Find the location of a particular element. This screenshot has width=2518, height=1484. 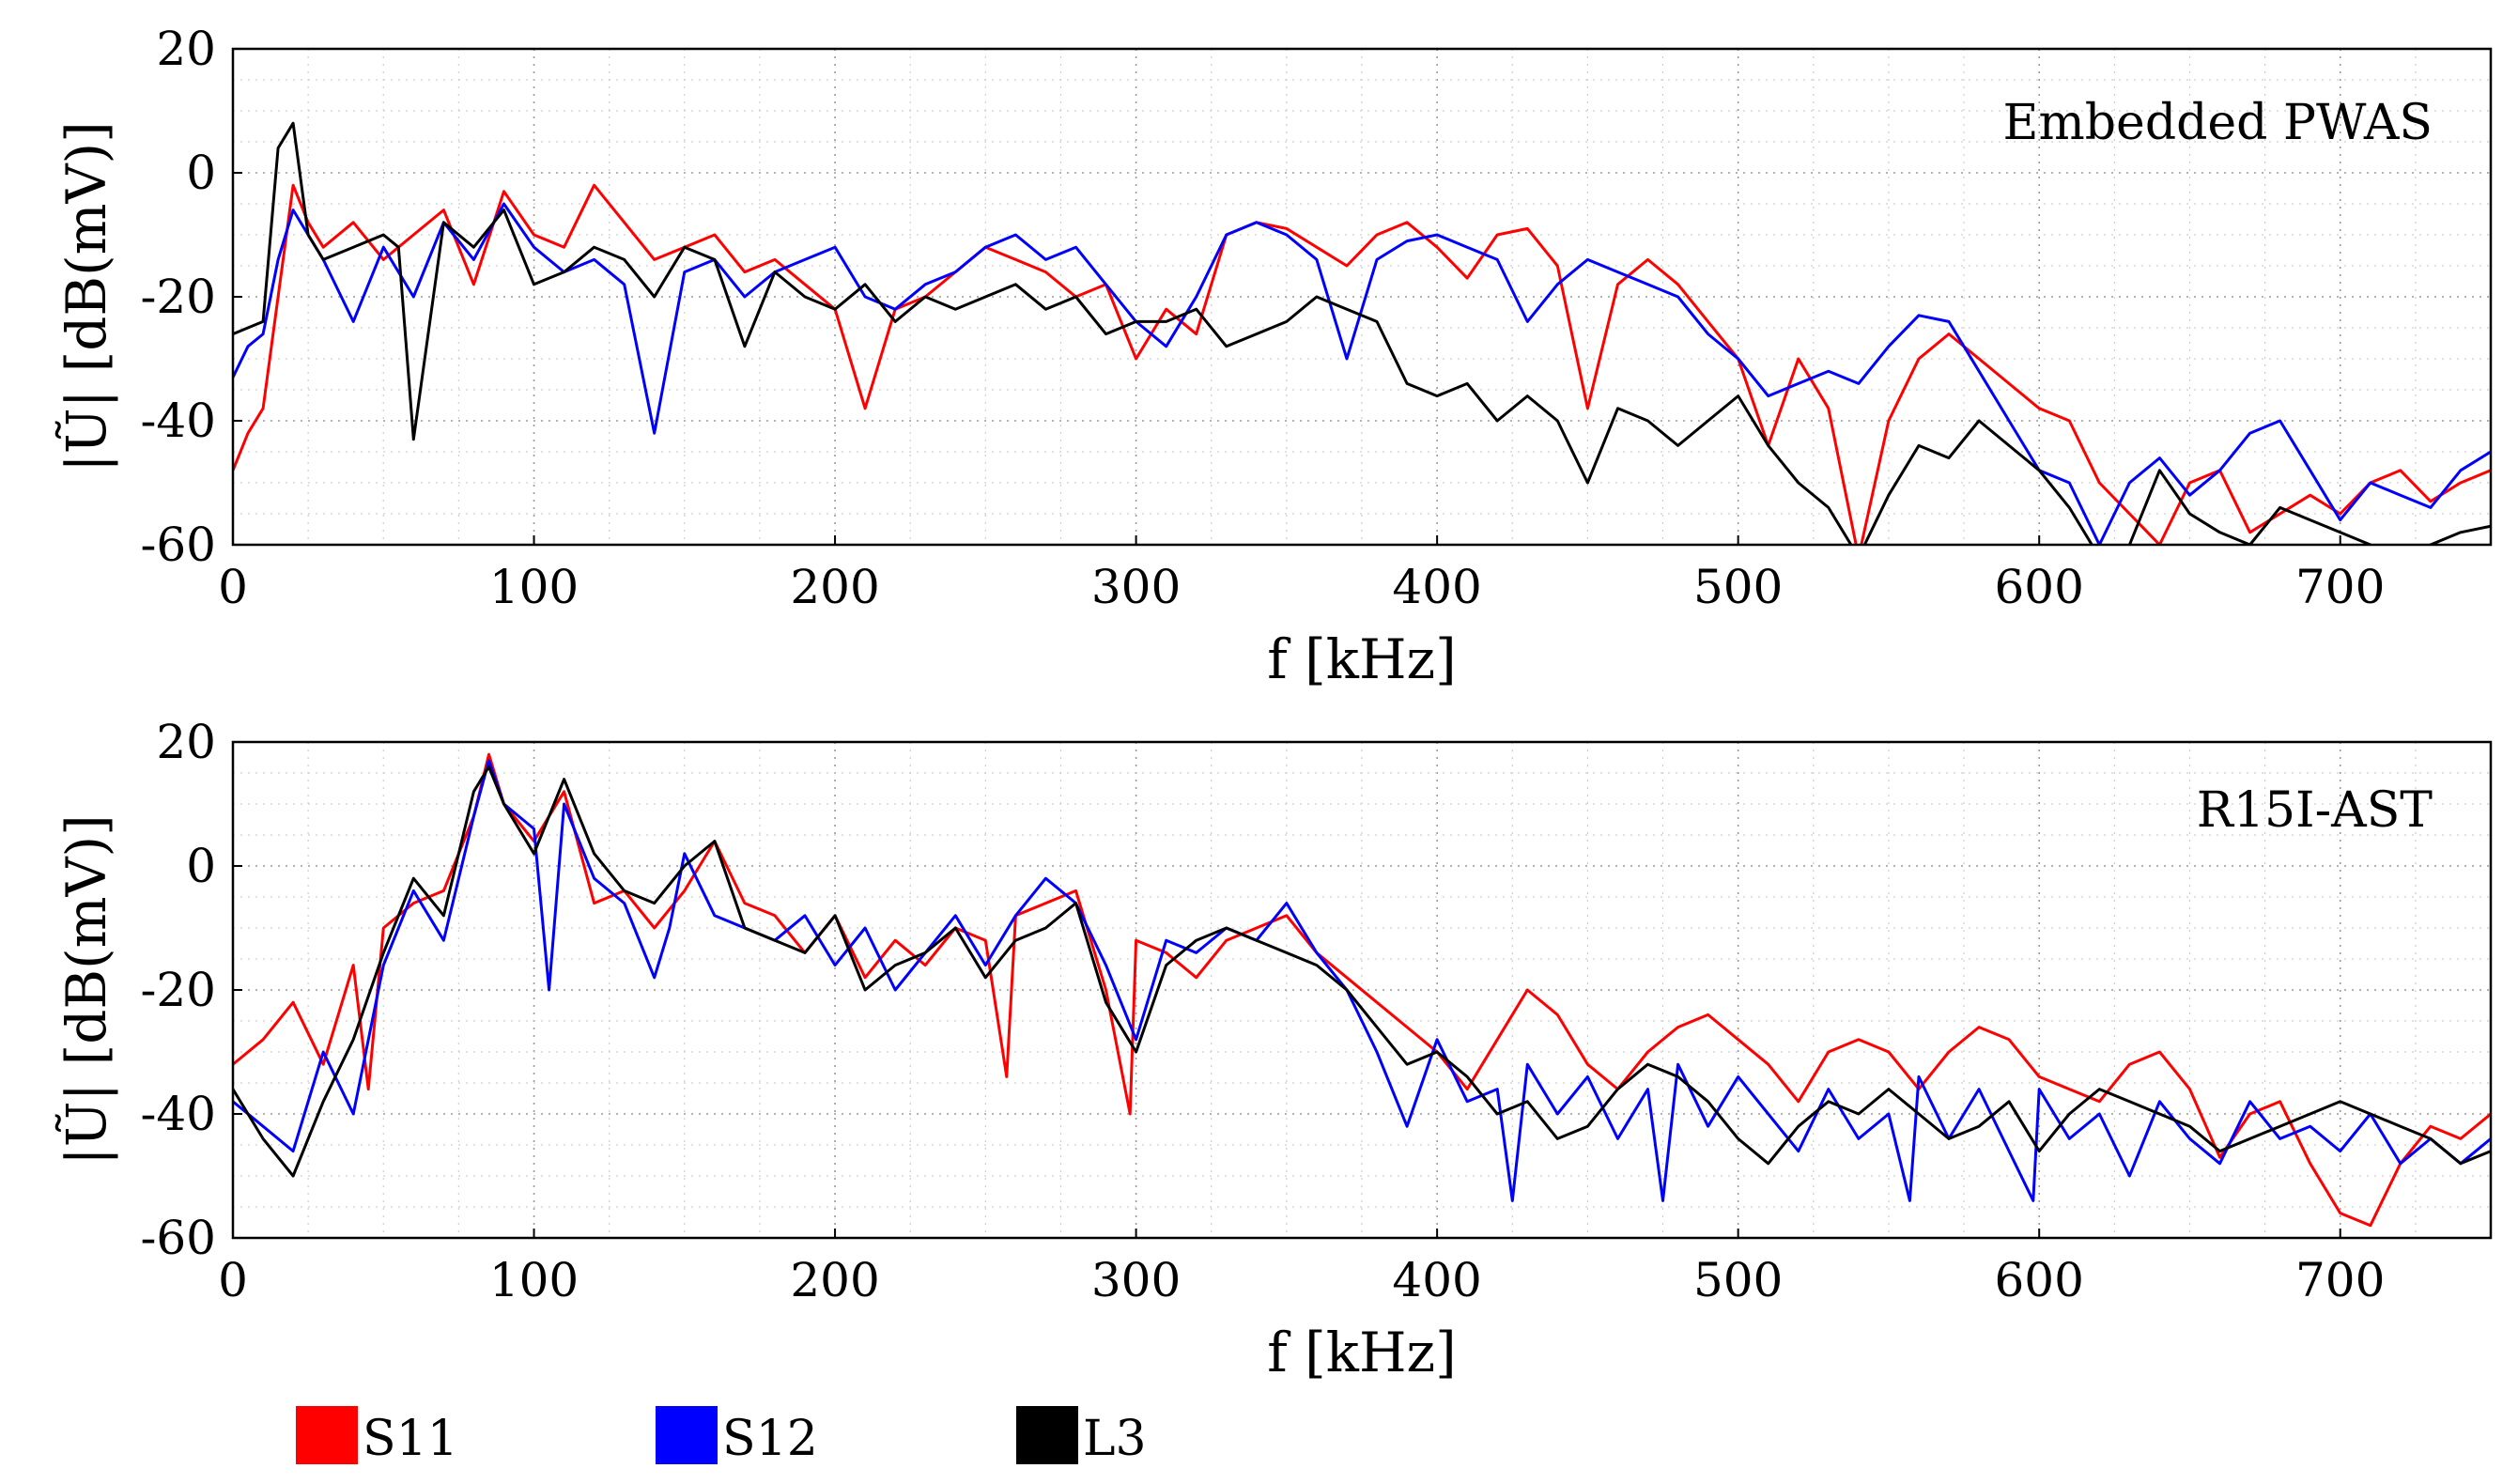

legend-swatch-s12 is located at coordinates (687, 1435).